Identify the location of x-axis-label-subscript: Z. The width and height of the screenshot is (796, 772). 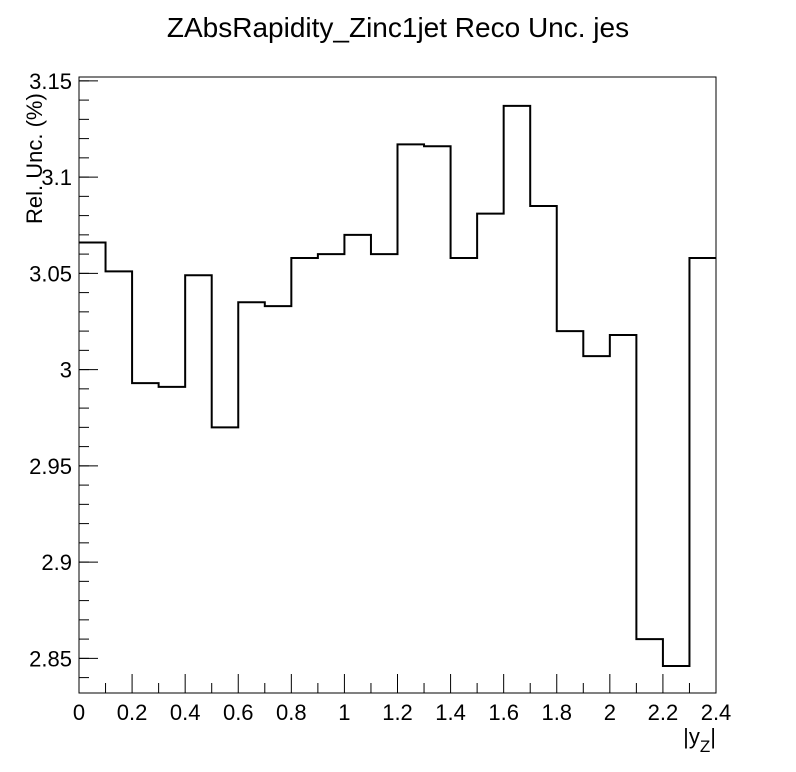
(705, 746).